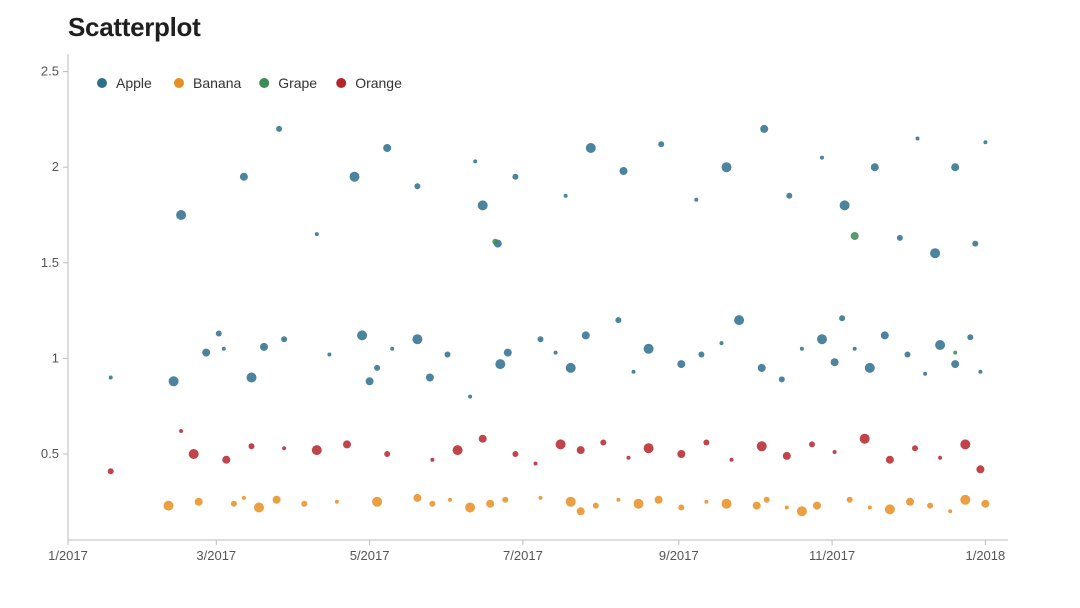 The image size is (1080, 608). What do you see at coordinates (854, 236) in the screenshot?
I see `grape-point` at bounding box center [854, 236].